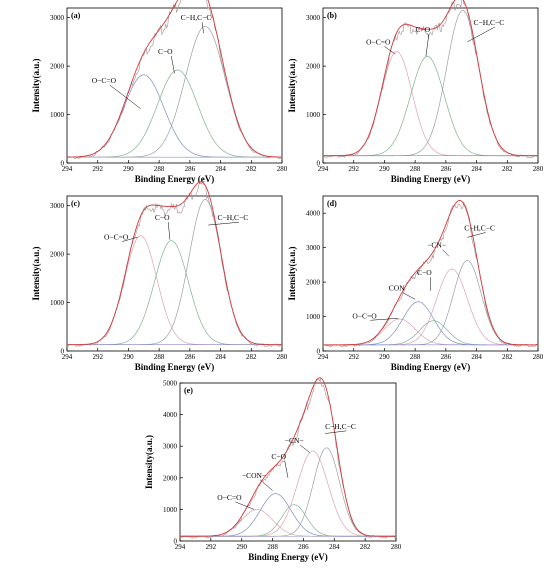  Describe the element at coordinates (75, 203) in the screenshot. I see `panel-label: (c)` at that location.